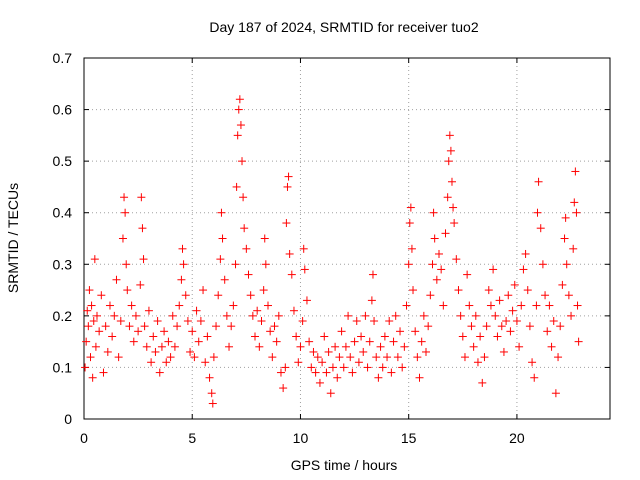  What do you see at coordinates (63, 58) in the screenshot?
I see `y-tick-label: 0.7` at bounding box center [63, 58].